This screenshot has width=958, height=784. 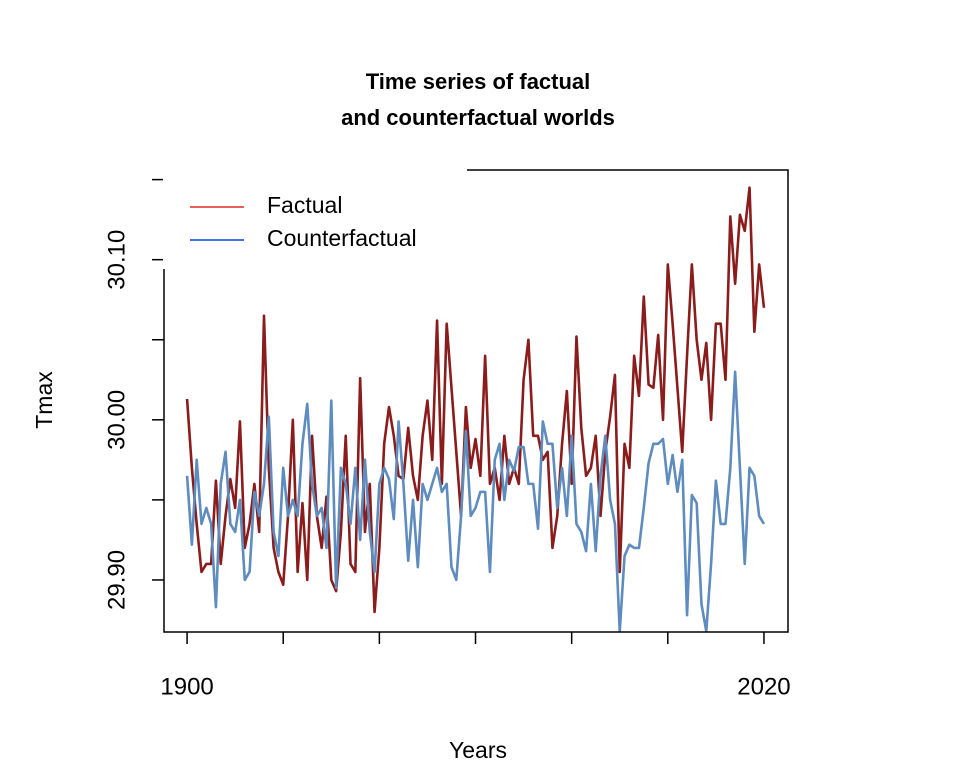 What do you see at coordinates (315, 219) in the screenshot?
I see `legend-box` at bounding box center [315, 219].